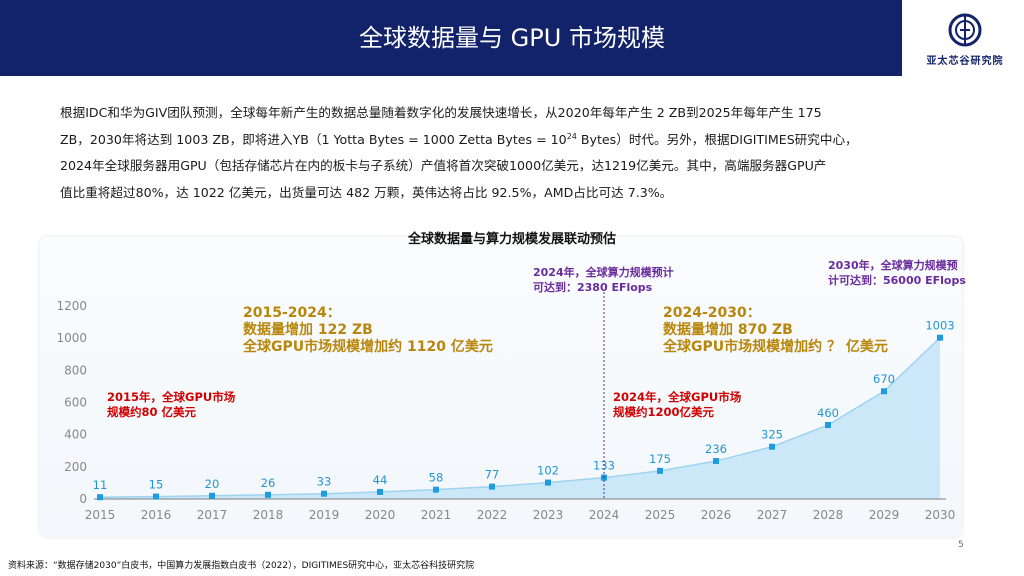 The width and height of the screenshot is (1024, 576). I want to click on title-bar, so click(451, 38).